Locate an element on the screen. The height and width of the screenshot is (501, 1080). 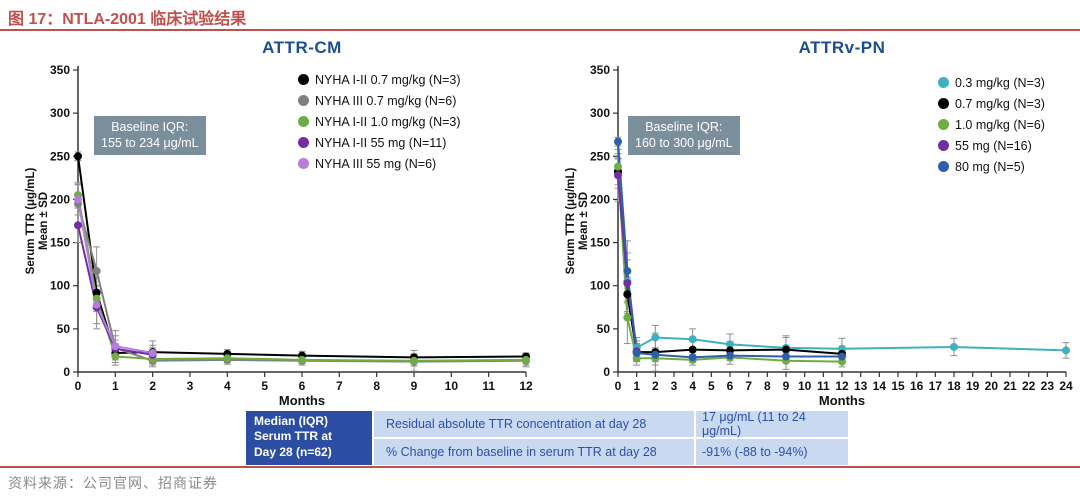
svg-text: 12 is located at coordinates (526, 386).